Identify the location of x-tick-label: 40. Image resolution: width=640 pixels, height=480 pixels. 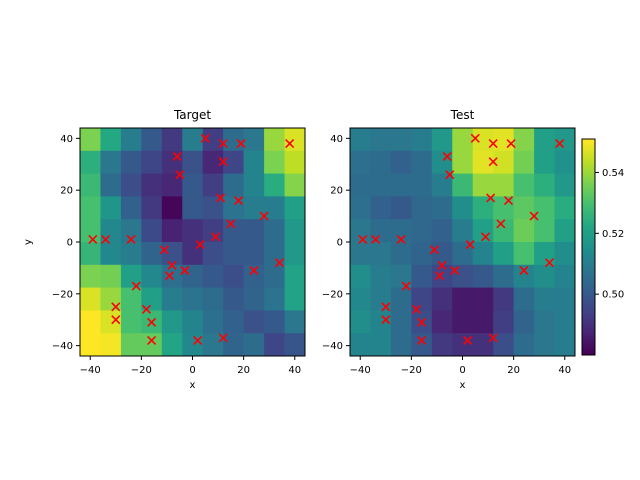
(294, 370).